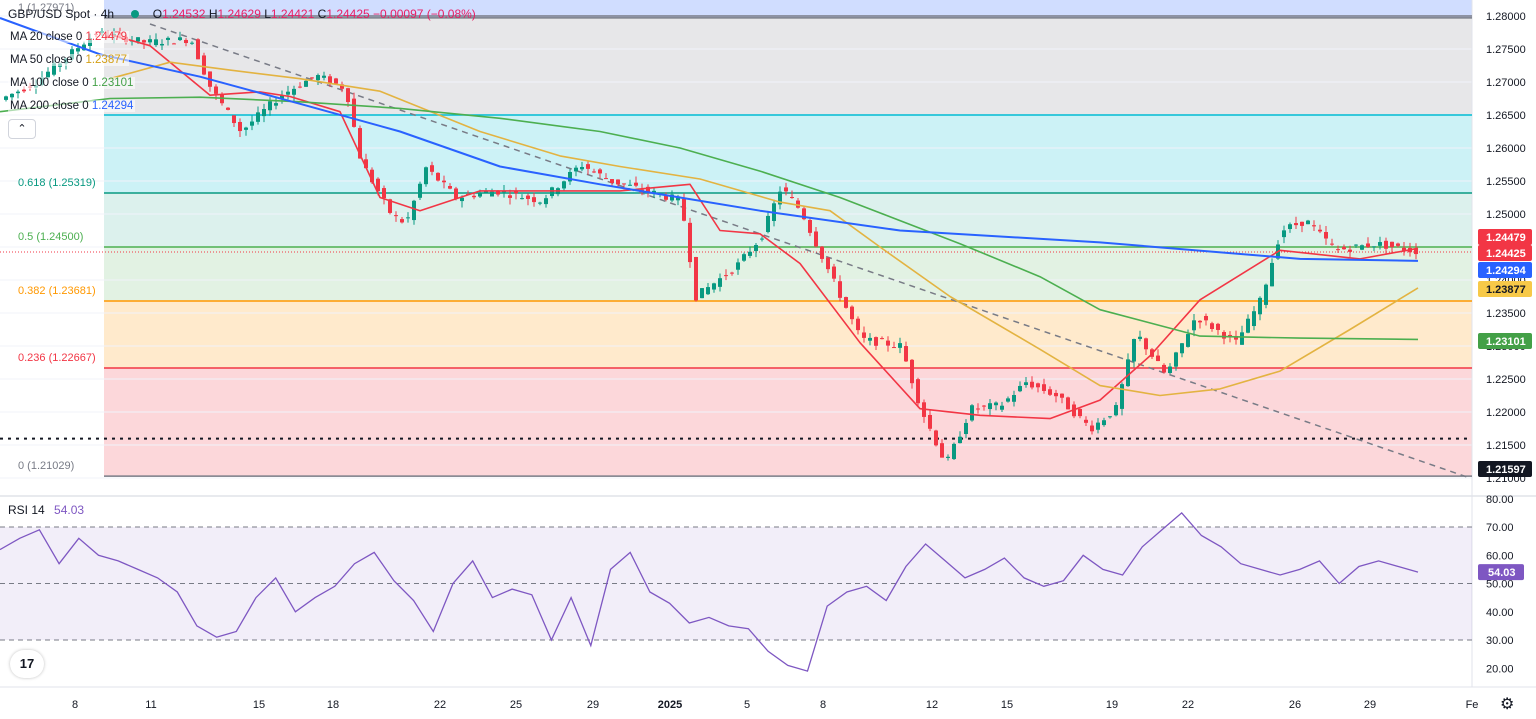 The height and width of the screenshot is (719, 1536). I want to click on indicator-ma200: MA 200 close 0 1.24294, so click(72, 106).